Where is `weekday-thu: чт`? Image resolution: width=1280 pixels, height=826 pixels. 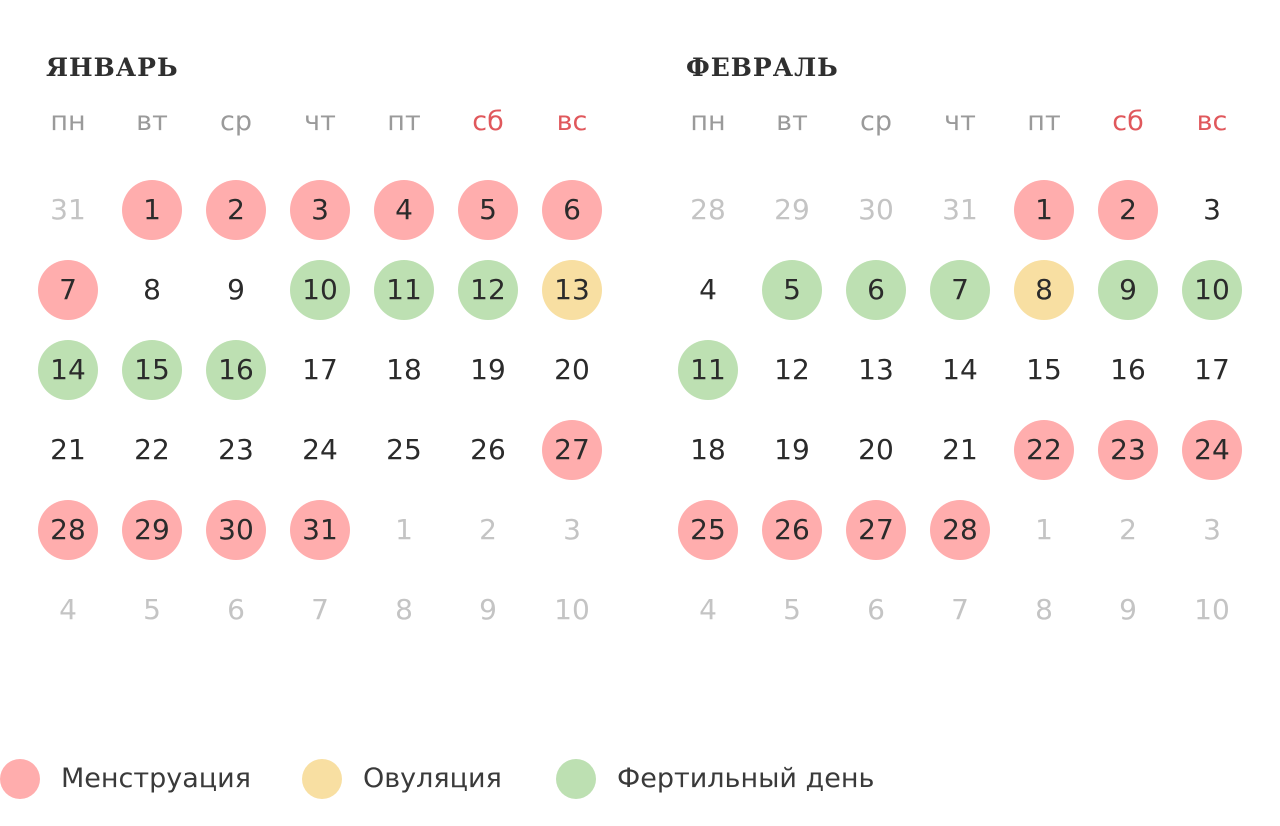
weekday-thu: чт is located at coordinates (960, 121).